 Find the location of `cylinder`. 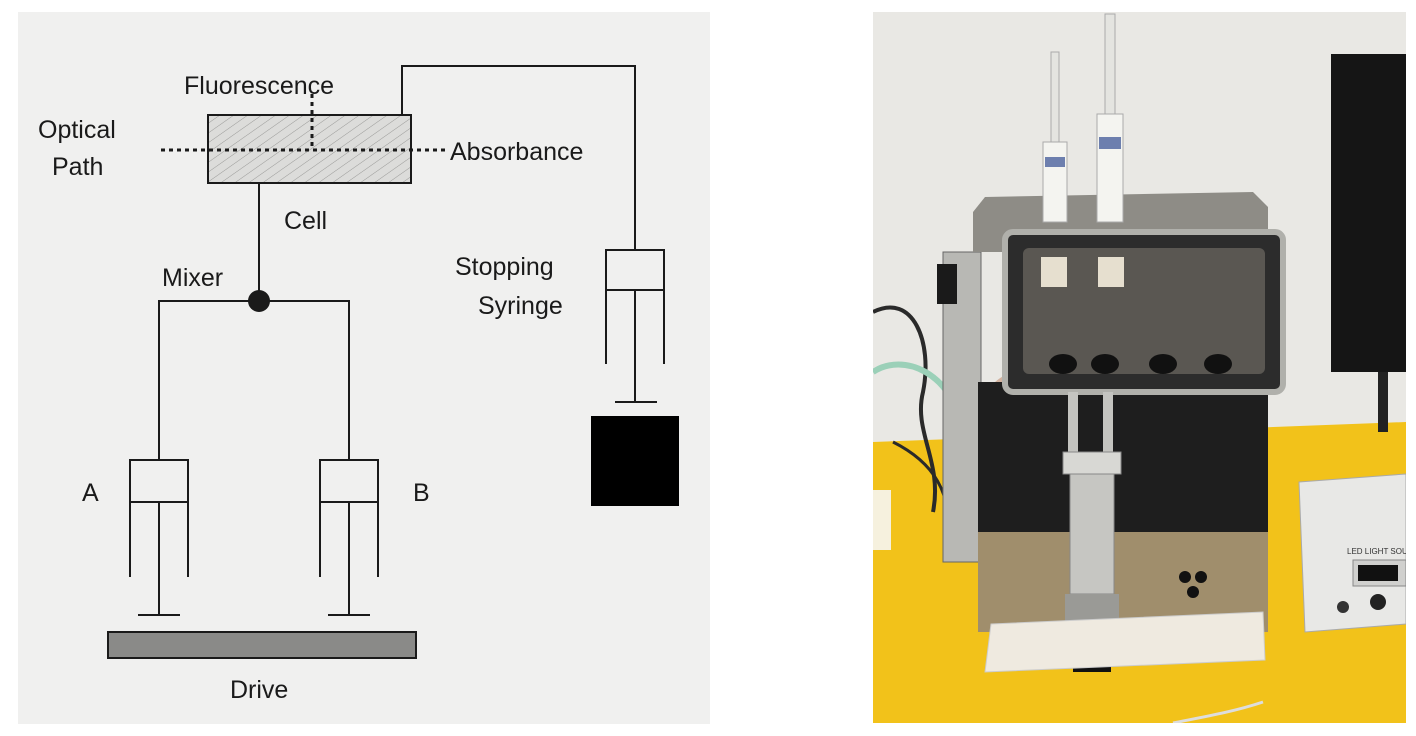

cylinder is located at coordinates (1092, 534).